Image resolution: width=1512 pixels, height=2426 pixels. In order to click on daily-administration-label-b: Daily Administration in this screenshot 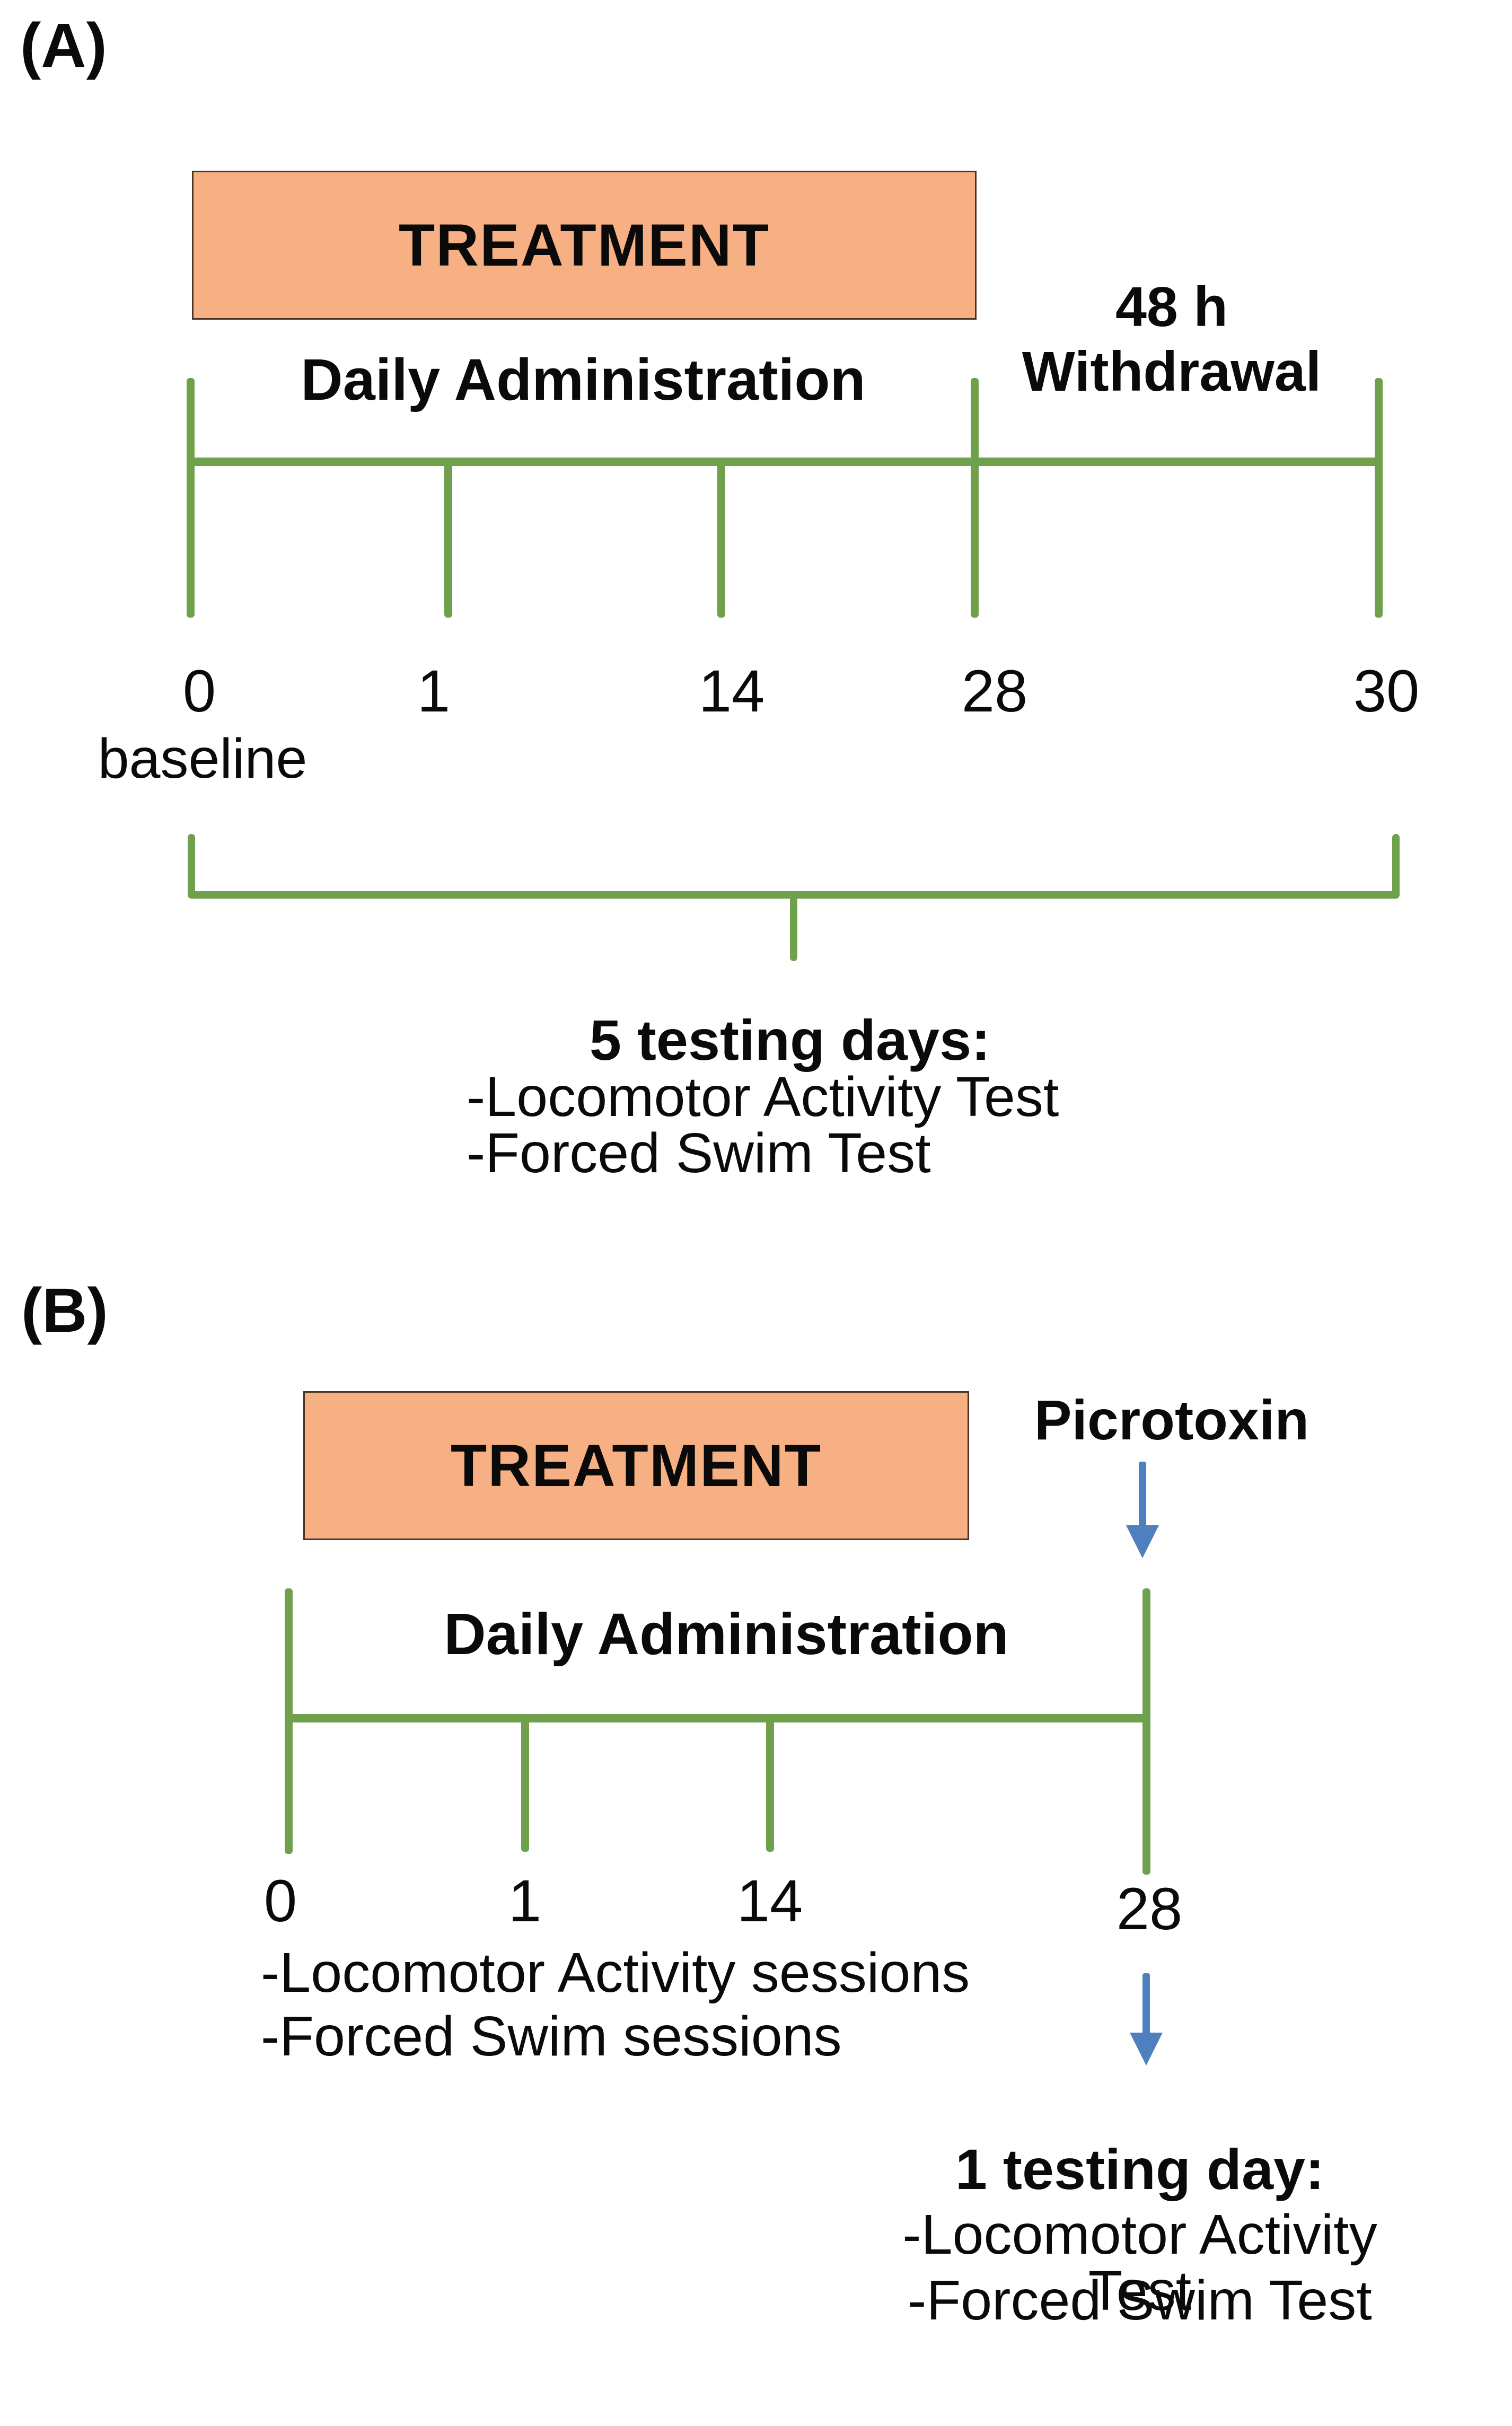, I will do `click(727, 1635)`.